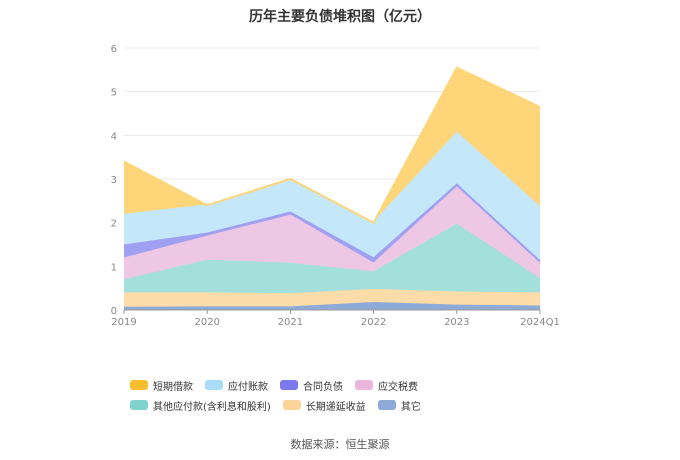  I want to click on x-tick-label: 2021, so click(290, 322).